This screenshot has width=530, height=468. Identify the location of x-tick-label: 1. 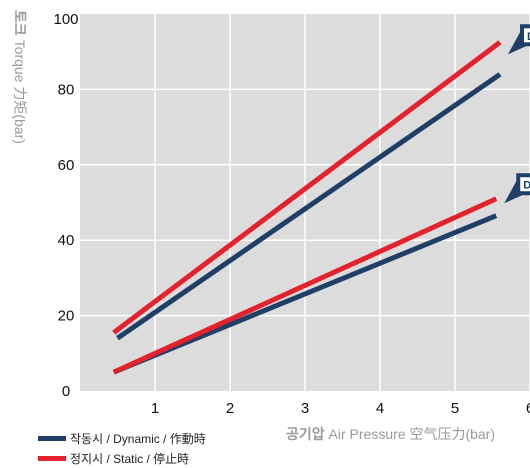
(155, 408).